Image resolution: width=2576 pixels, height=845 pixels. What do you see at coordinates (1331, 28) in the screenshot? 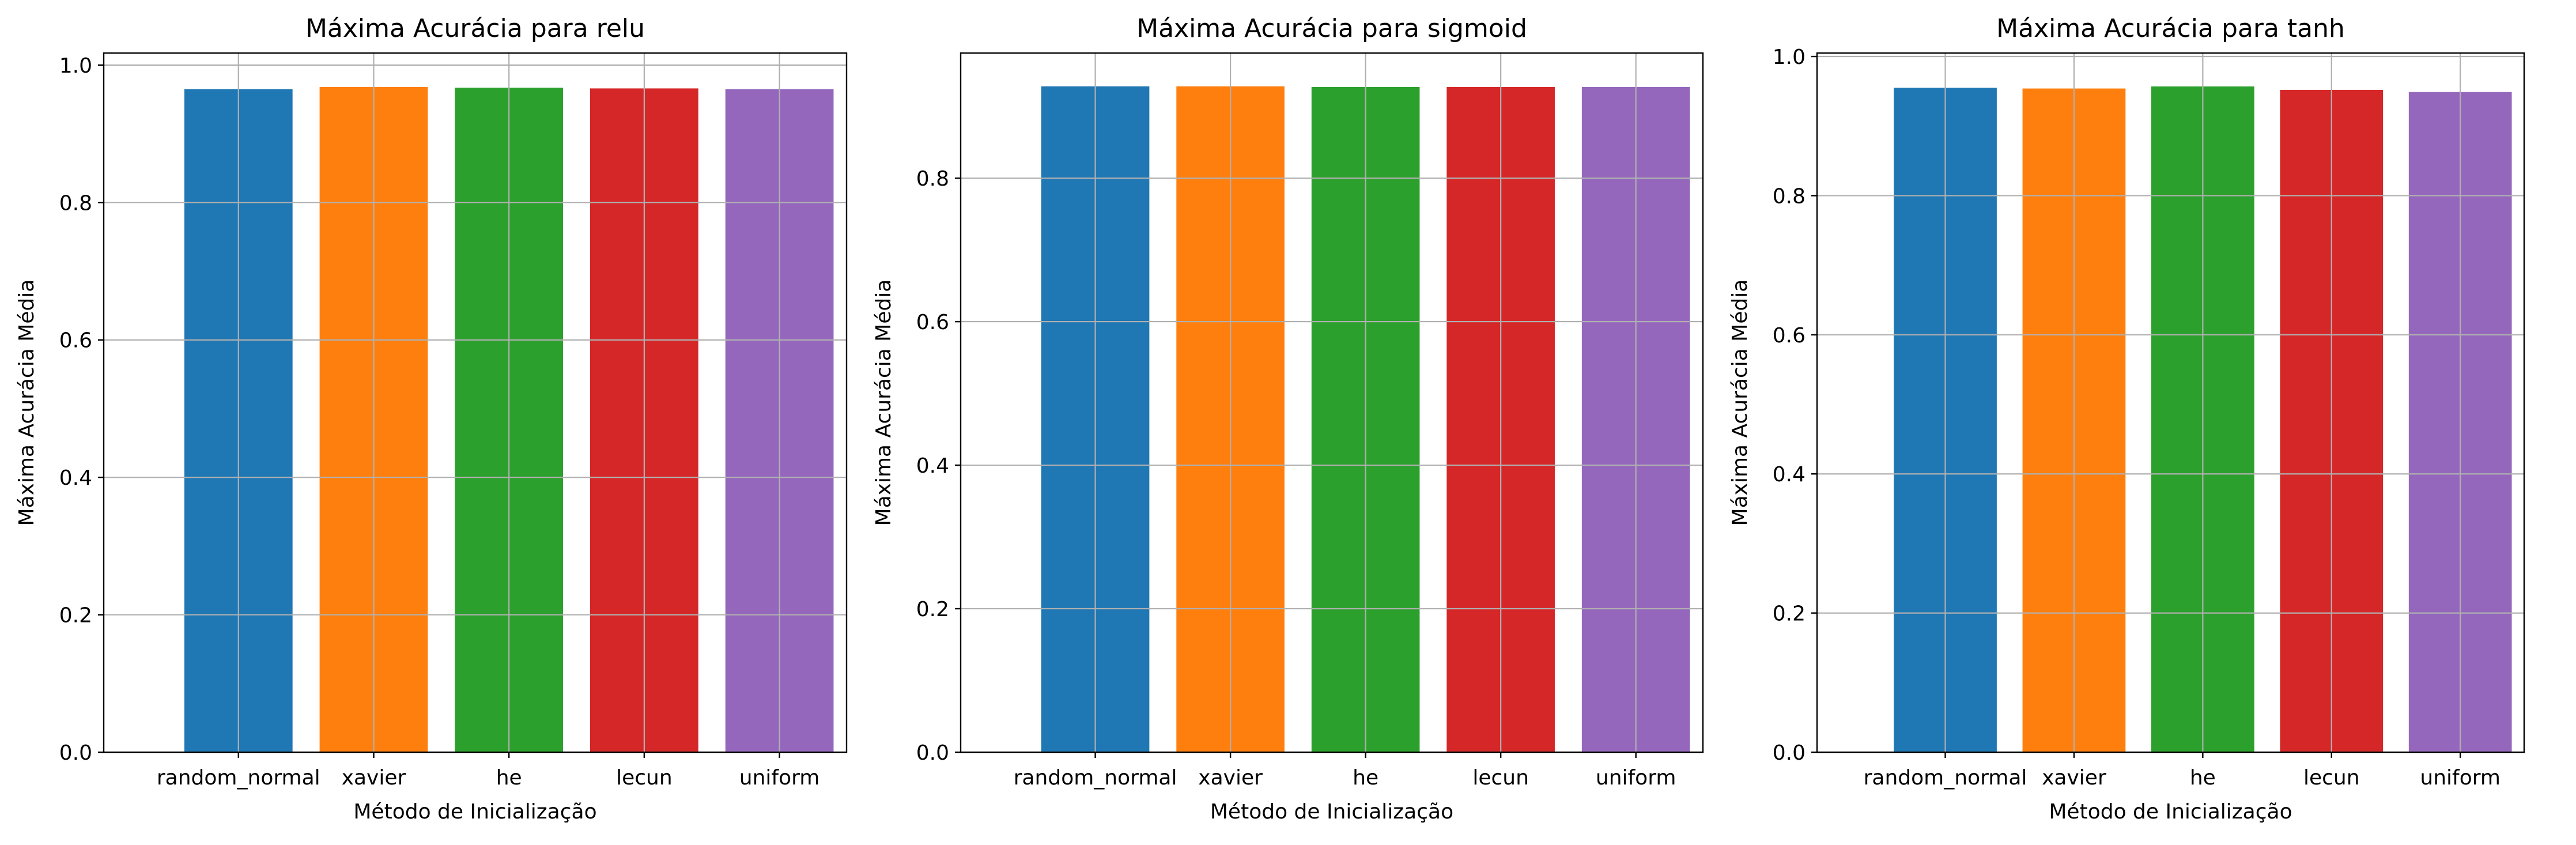
I see `chart-title: Máxima Acurácia para sigmoid` at bounding box center [1331, 28].